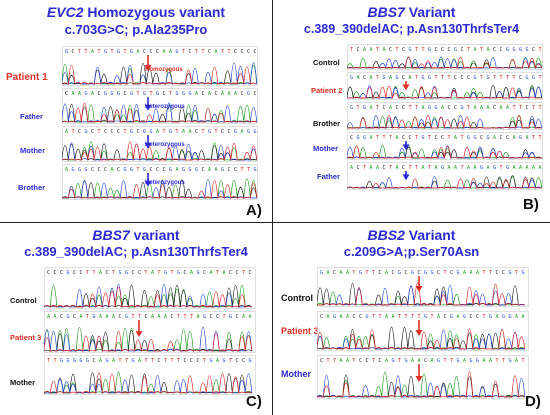 The width and height of the screenshot is (550, 415). I want to click on variant-arrow-icon, so click(406, 86).